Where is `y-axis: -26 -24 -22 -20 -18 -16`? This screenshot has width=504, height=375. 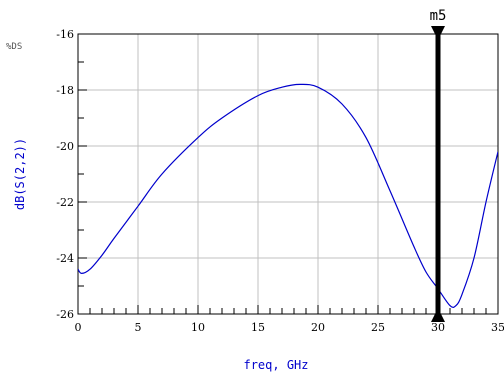
y-axis: -26 -24 -22 -20 -18 -16 is located at coordinates (71, 174).